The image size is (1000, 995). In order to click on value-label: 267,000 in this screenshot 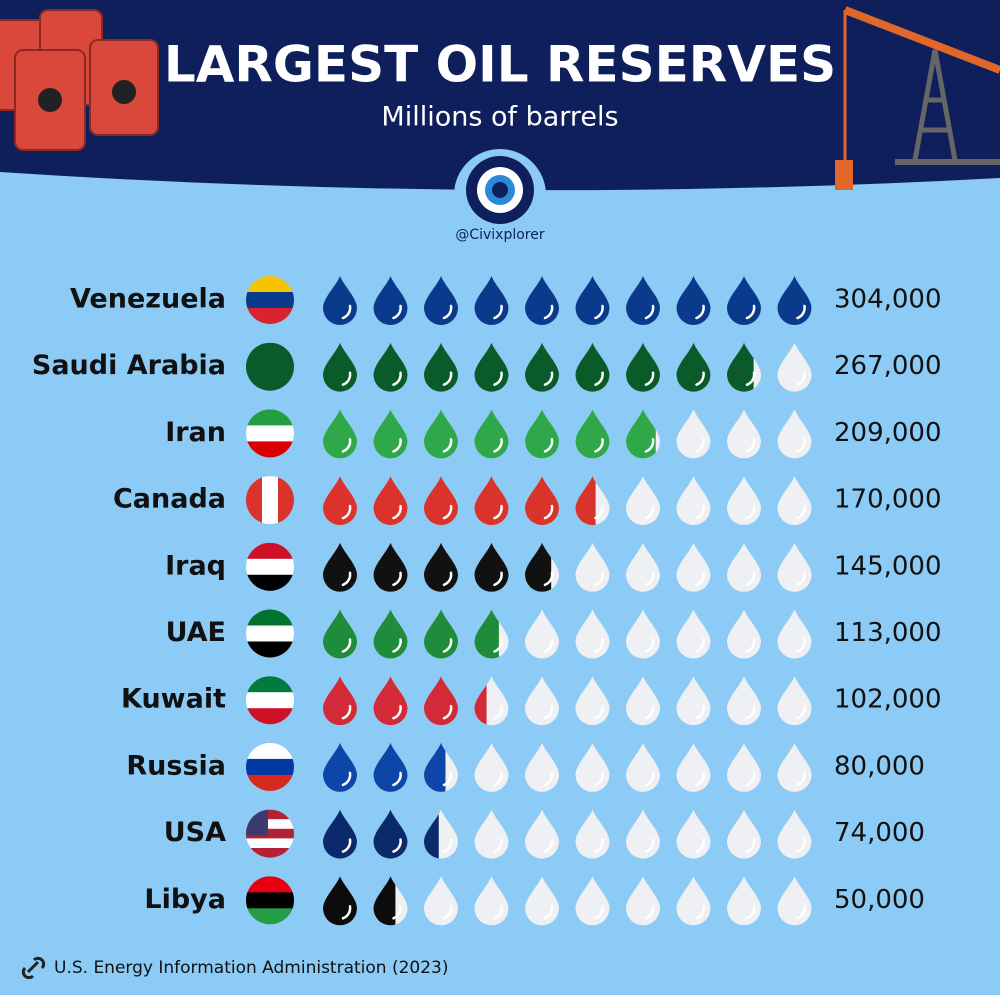, I will do `click(888, 366)`.